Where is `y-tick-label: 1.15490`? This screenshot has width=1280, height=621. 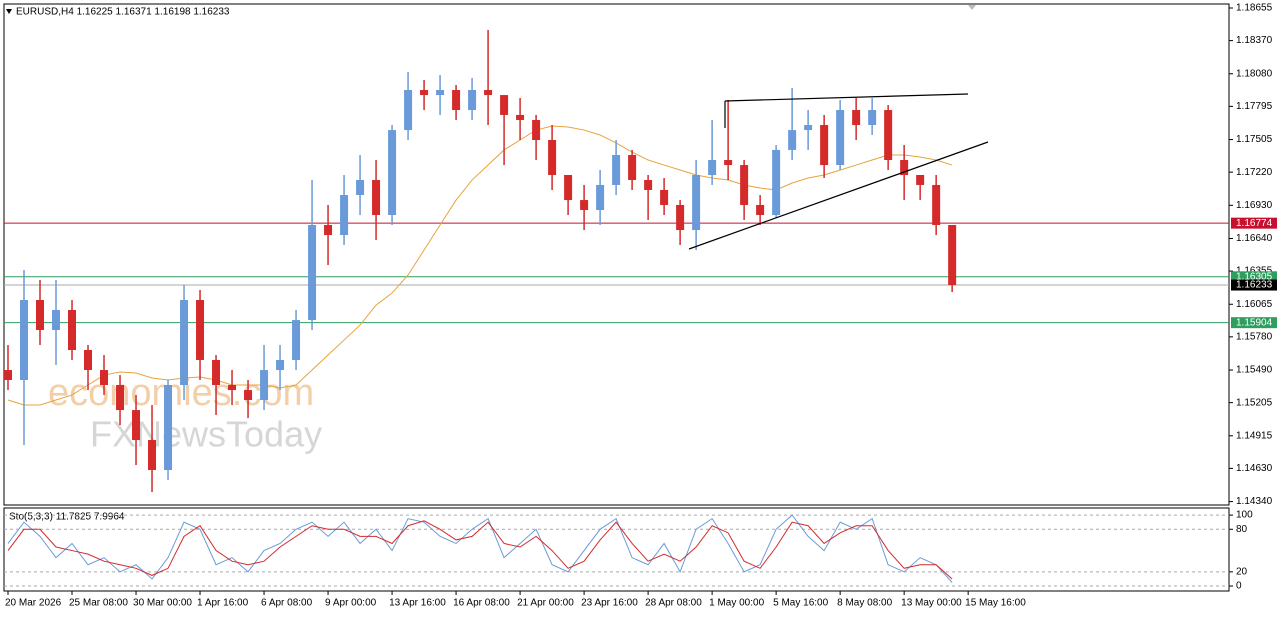
y-tick-label: 1.15490 is located at coordinates (1254, 370).